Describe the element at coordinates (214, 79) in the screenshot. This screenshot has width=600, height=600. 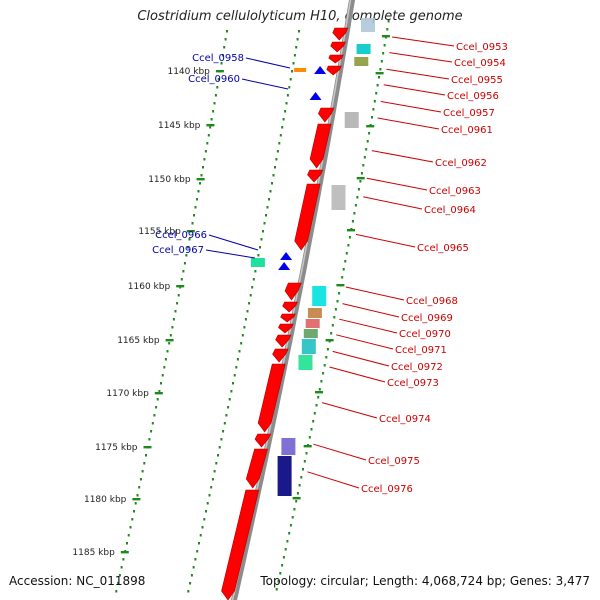
I see `gene-label-left: Ccel_0960` at that location.